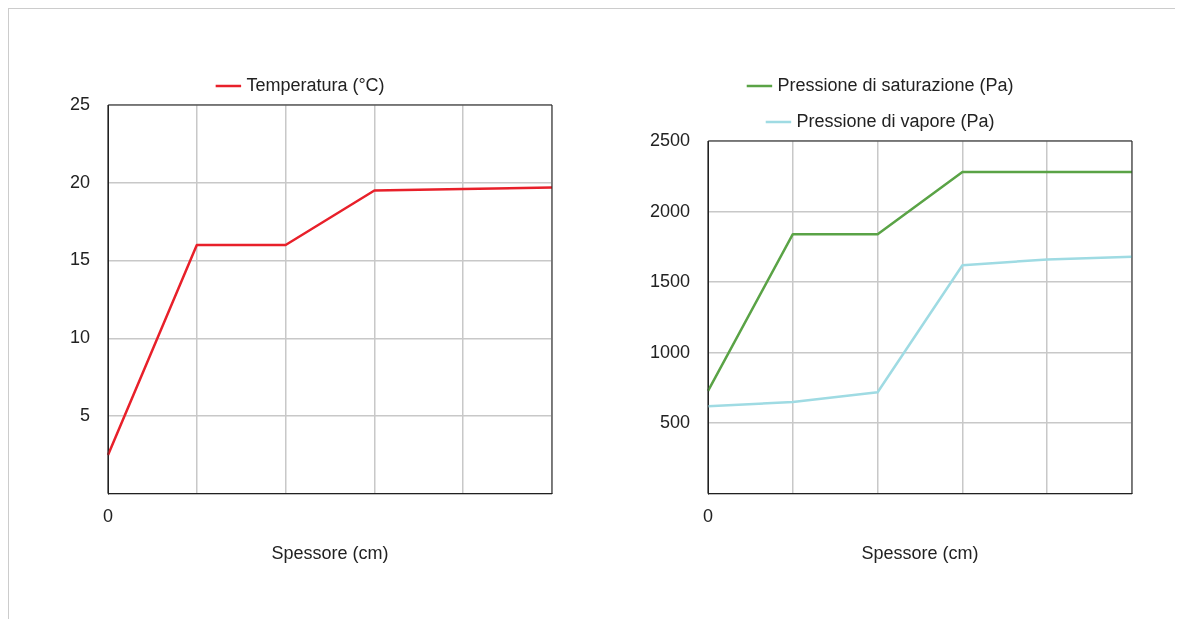 This screenshot has width=1182, height=627. I want to click on y-tick-label: 25, so click(80, 103).